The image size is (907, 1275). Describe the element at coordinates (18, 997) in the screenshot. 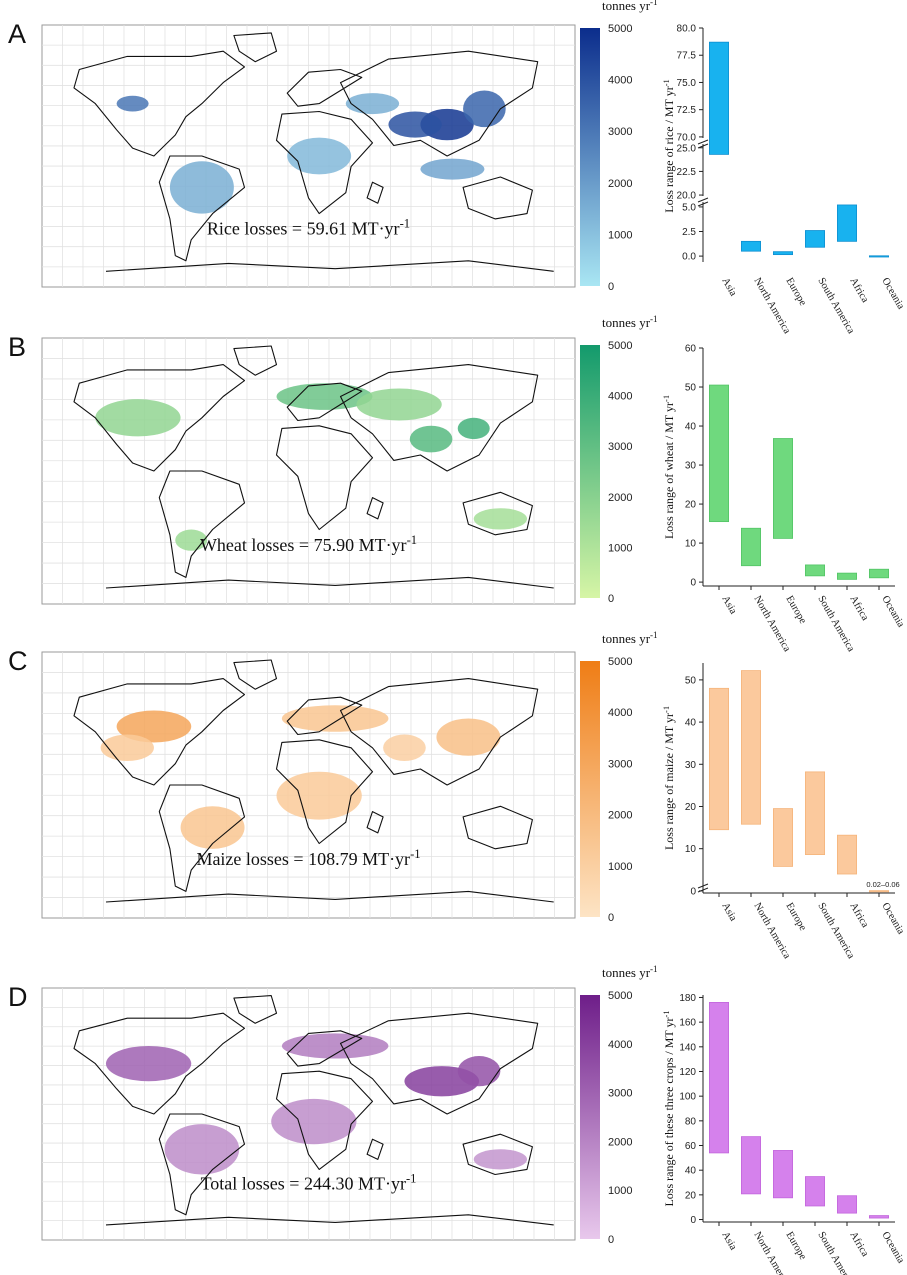

I see `panel-letter: D` at that location.